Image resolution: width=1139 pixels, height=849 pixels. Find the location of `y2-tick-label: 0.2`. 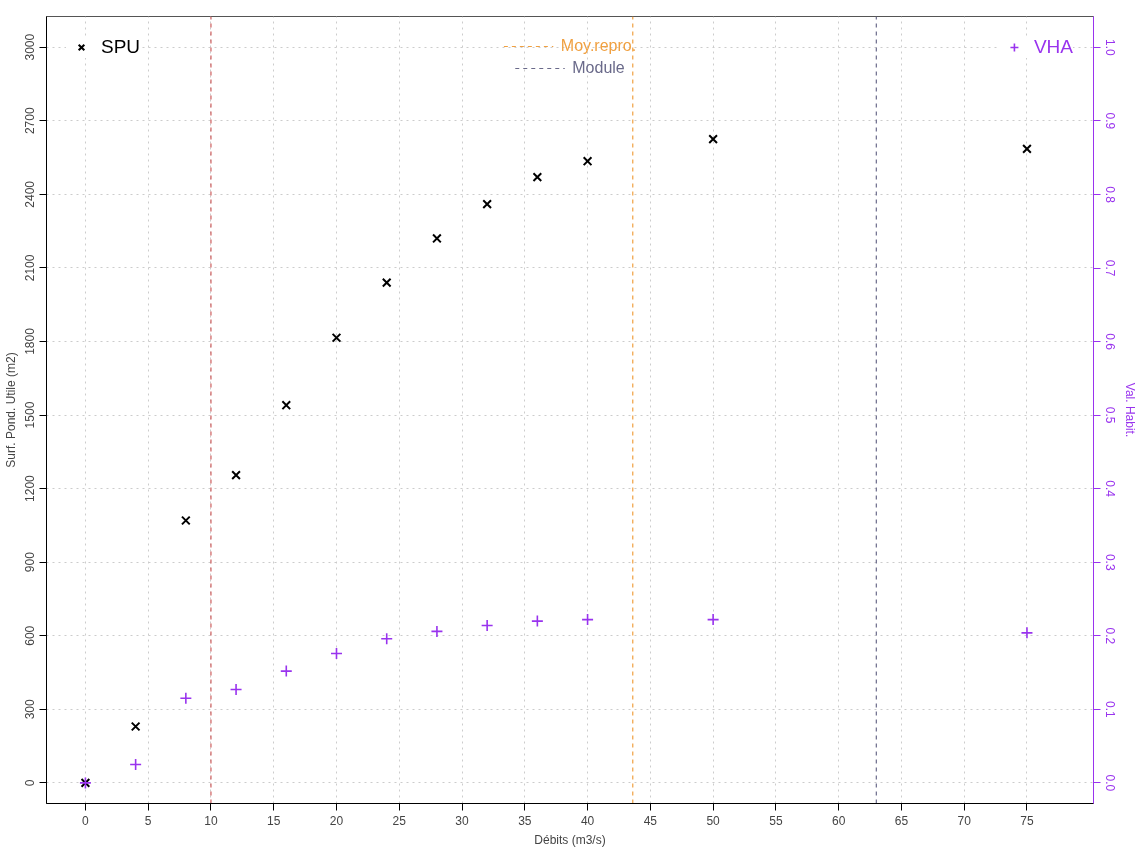

y2-tick-label: 0.2 is located at coordinates (1109, 636).